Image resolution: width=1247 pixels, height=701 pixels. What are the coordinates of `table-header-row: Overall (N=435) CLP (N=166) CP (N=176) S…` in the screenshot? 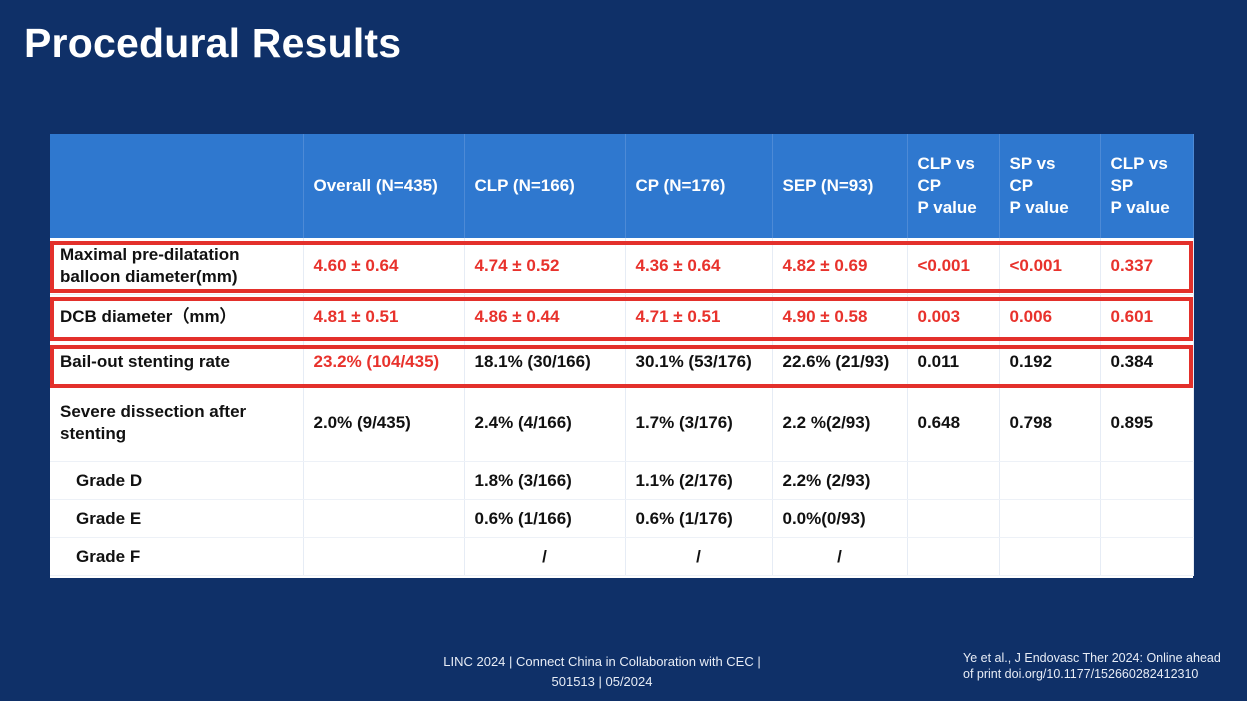 It's located at (622, 186).